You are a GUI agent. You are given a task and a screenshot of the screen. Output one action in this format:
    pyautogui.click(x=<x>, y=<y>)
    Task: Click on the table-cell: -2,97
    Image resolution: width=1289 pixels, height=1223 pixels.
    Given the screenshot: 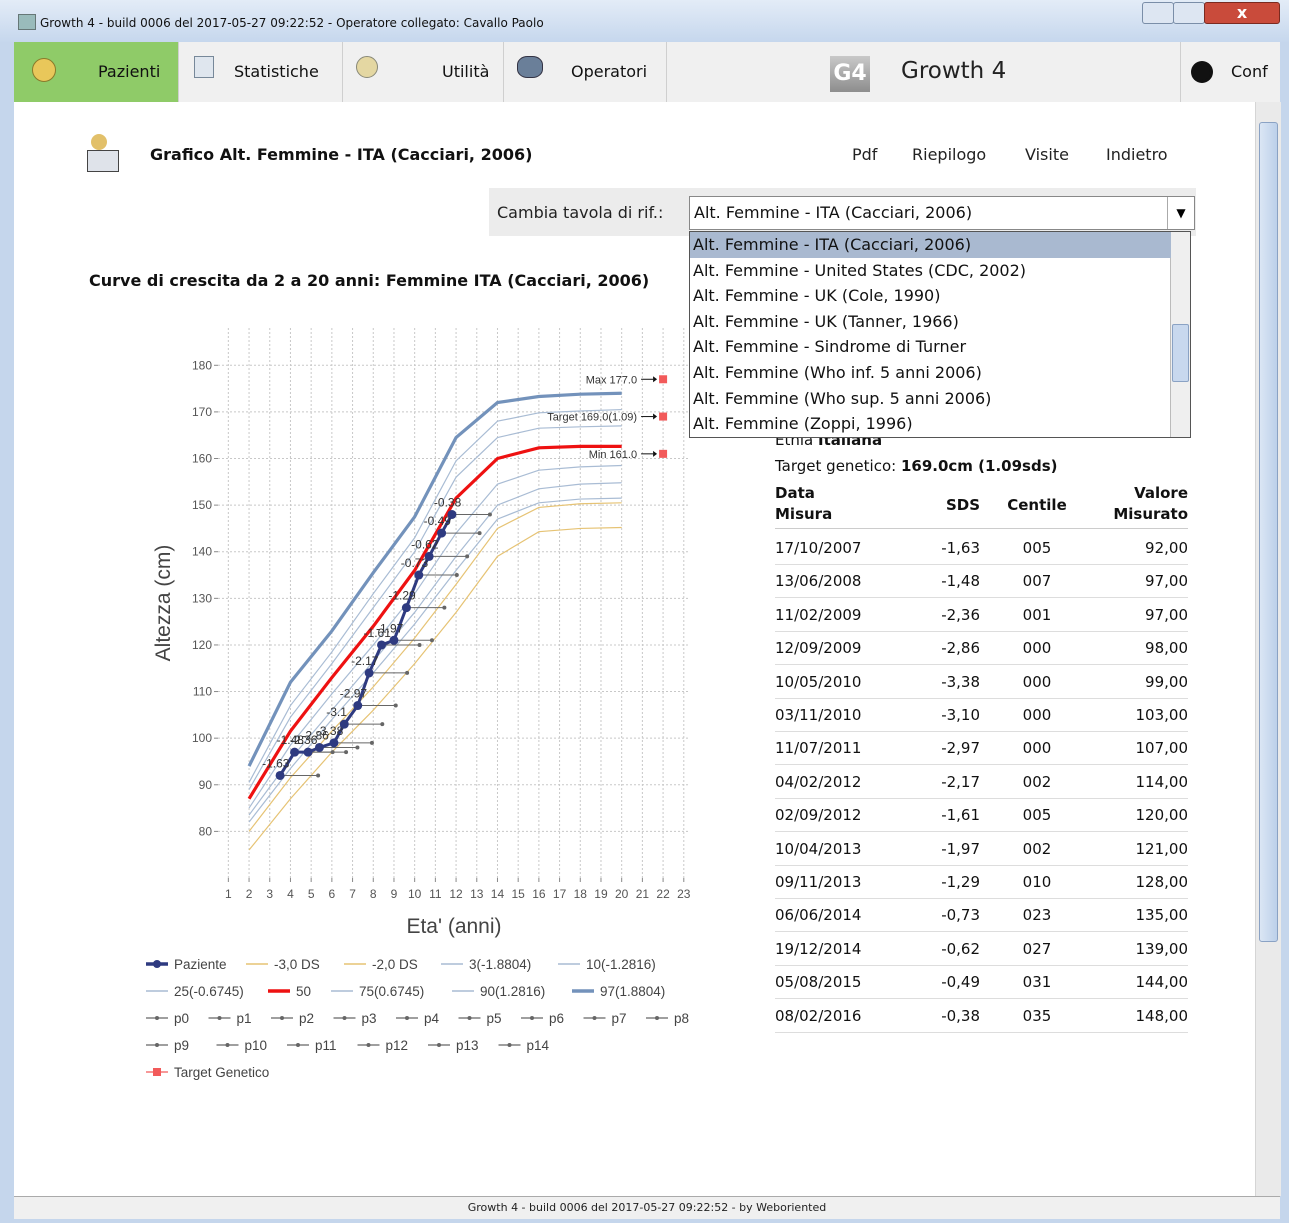 What is the action you would take?
    pyautogui.click(x=960, y=748)
    